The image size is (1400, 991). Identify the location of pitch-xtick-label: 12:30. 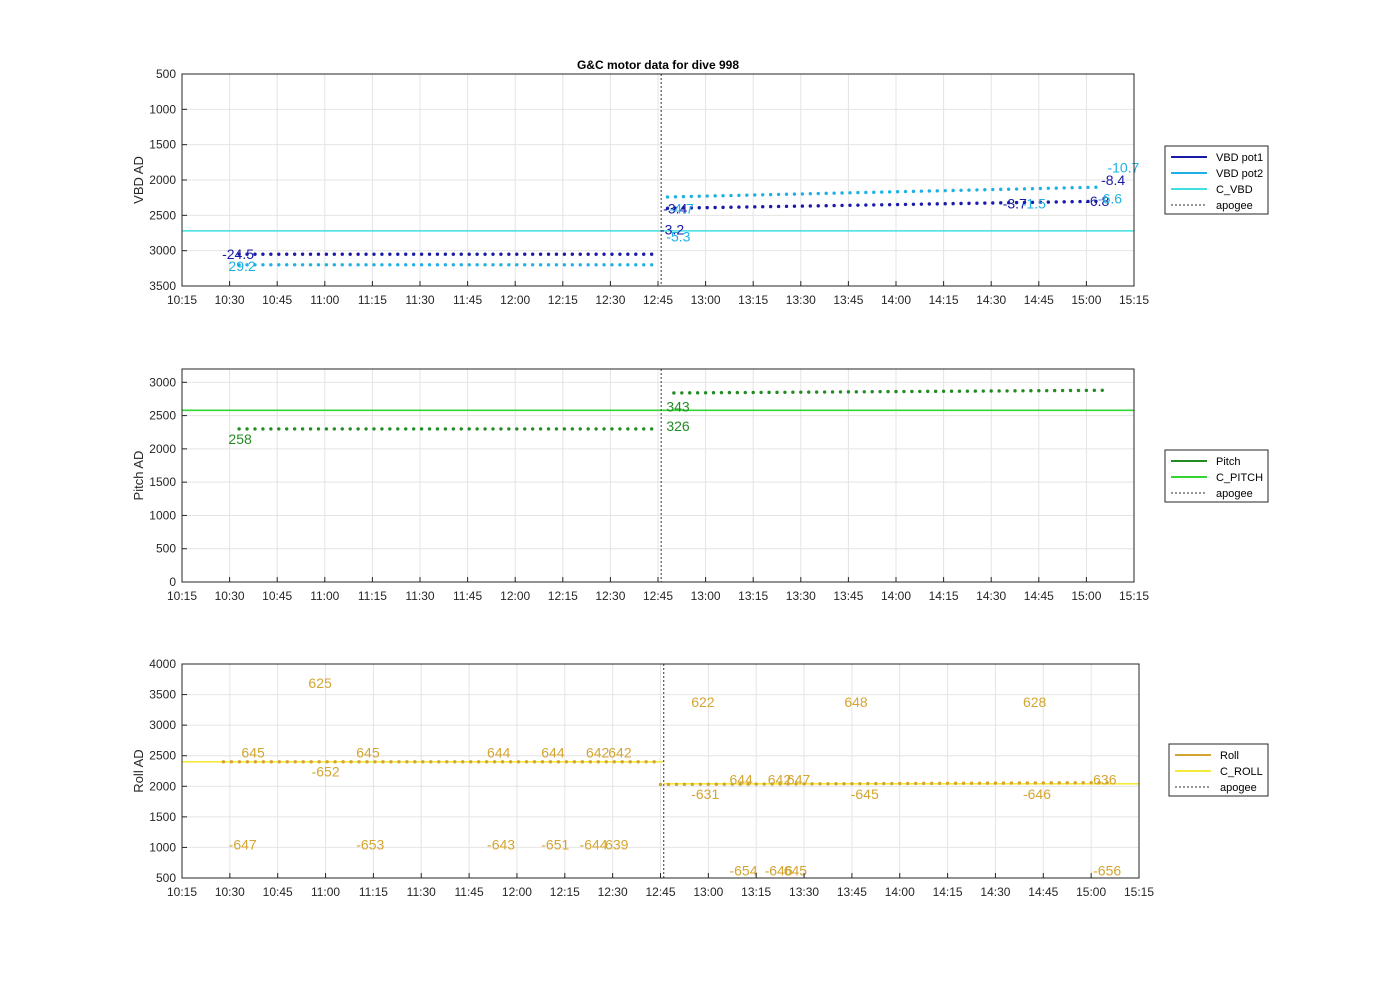
(610, 596).